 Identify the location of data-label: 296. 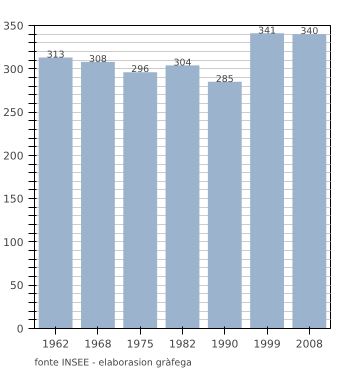
(140, 70).